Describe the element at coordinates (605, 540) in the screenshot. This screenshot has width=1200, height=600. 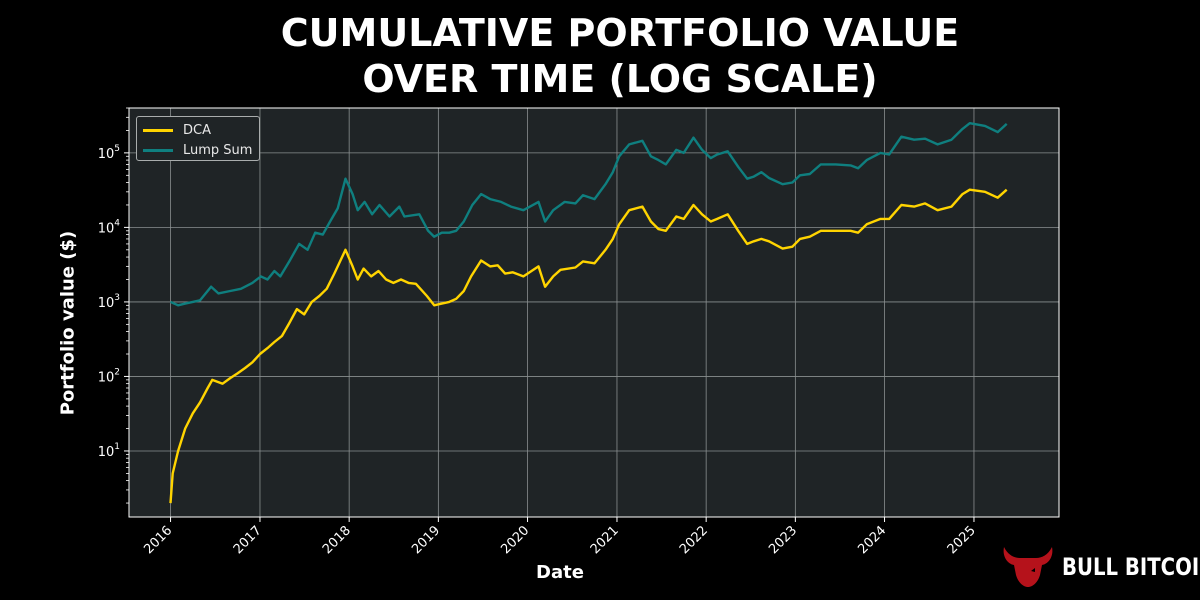
I see `x-tick-label: 2021` at that location.